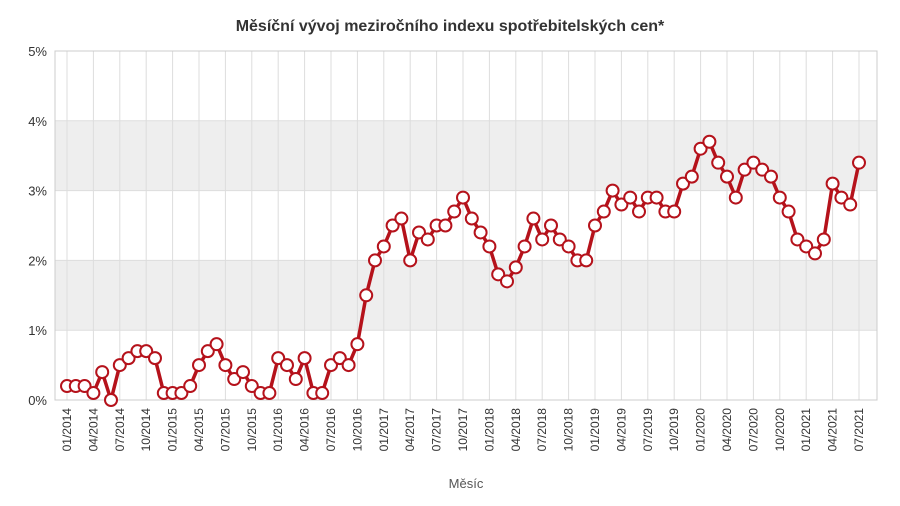  What do you see at coordinates (146, 430) in the screenshot?
I see `x-tick-label: 10/2014` at bounding box center [146, 430].